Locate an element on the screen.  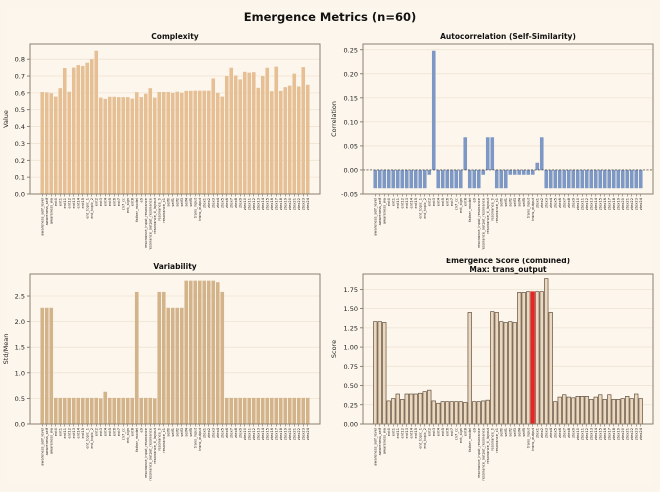
bar-resonance_c1 is located at coordinates (163, 143).